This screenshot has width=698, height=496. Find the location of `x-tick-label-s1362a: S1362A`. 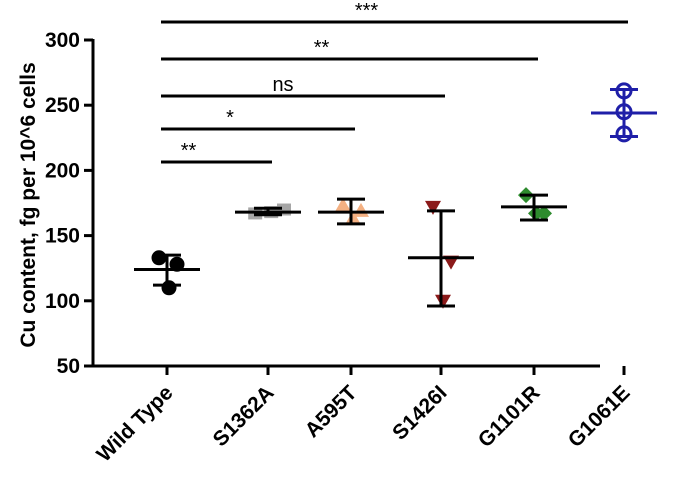

x-tick-label-s1362a: S1362A is located at coordinates (244, 416).